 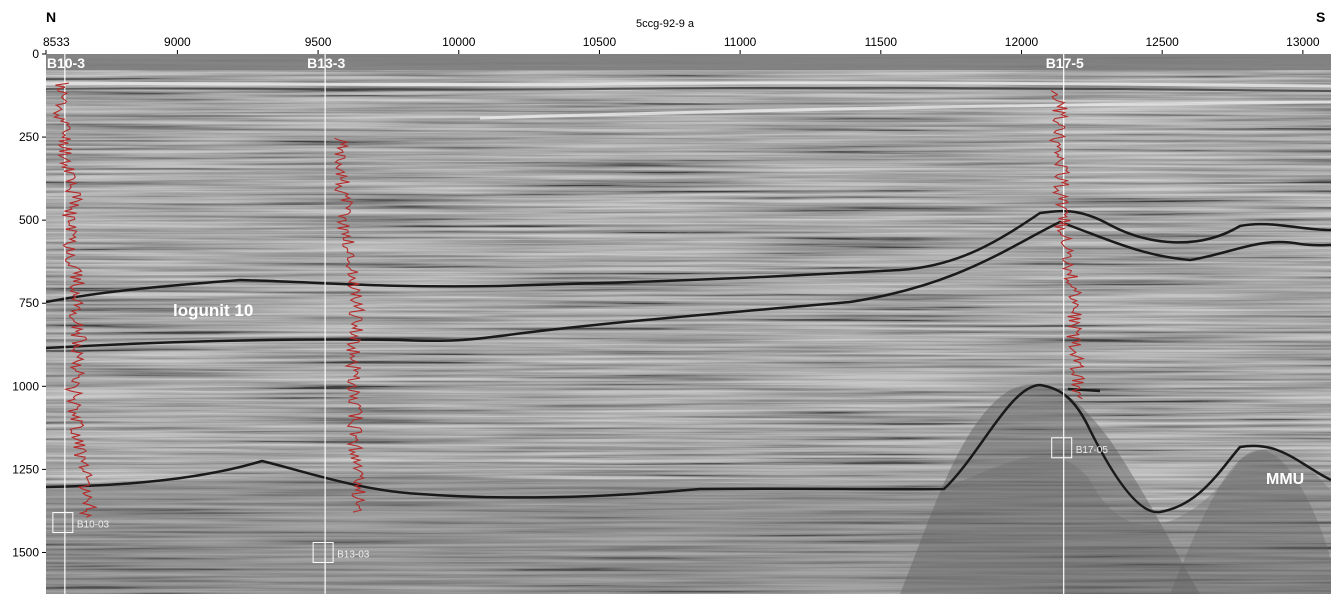 What do you see at coordinates (1250, 522) in the screenshot?
I see `diapir-dome-right` at bounding box center [1250, 522].